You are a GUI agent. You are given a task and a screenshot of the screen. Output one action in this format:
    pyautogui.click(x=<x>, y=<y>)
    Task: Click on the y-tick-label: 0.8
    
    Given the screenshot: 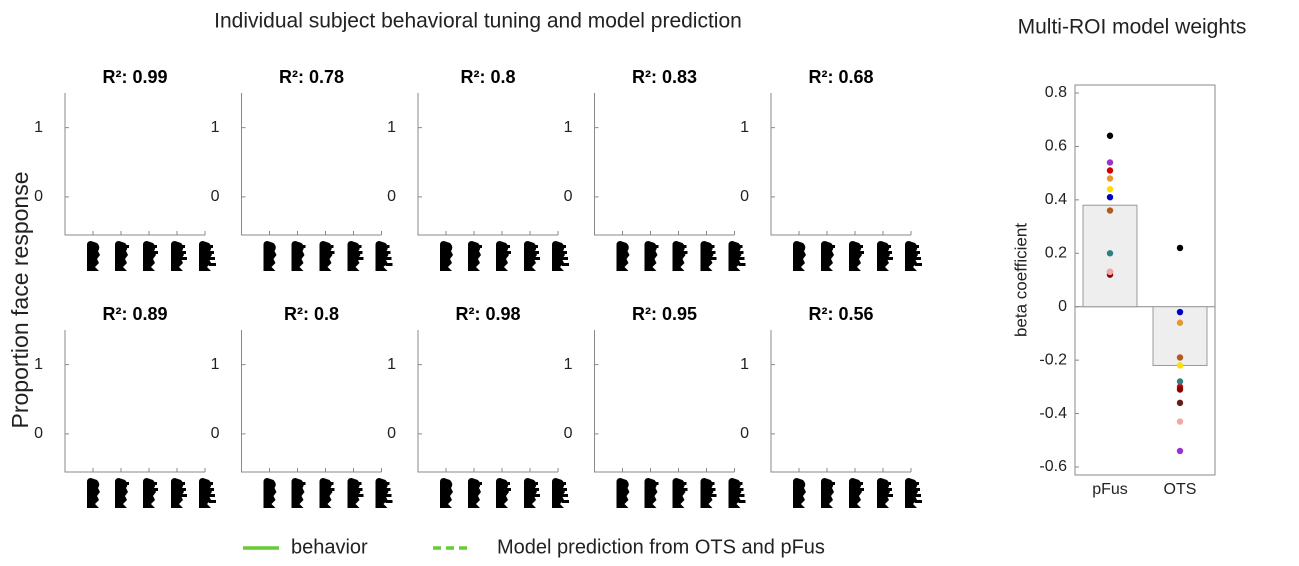 What is the action you would take?
    pyautogui.click(x=1056, y=92)
    